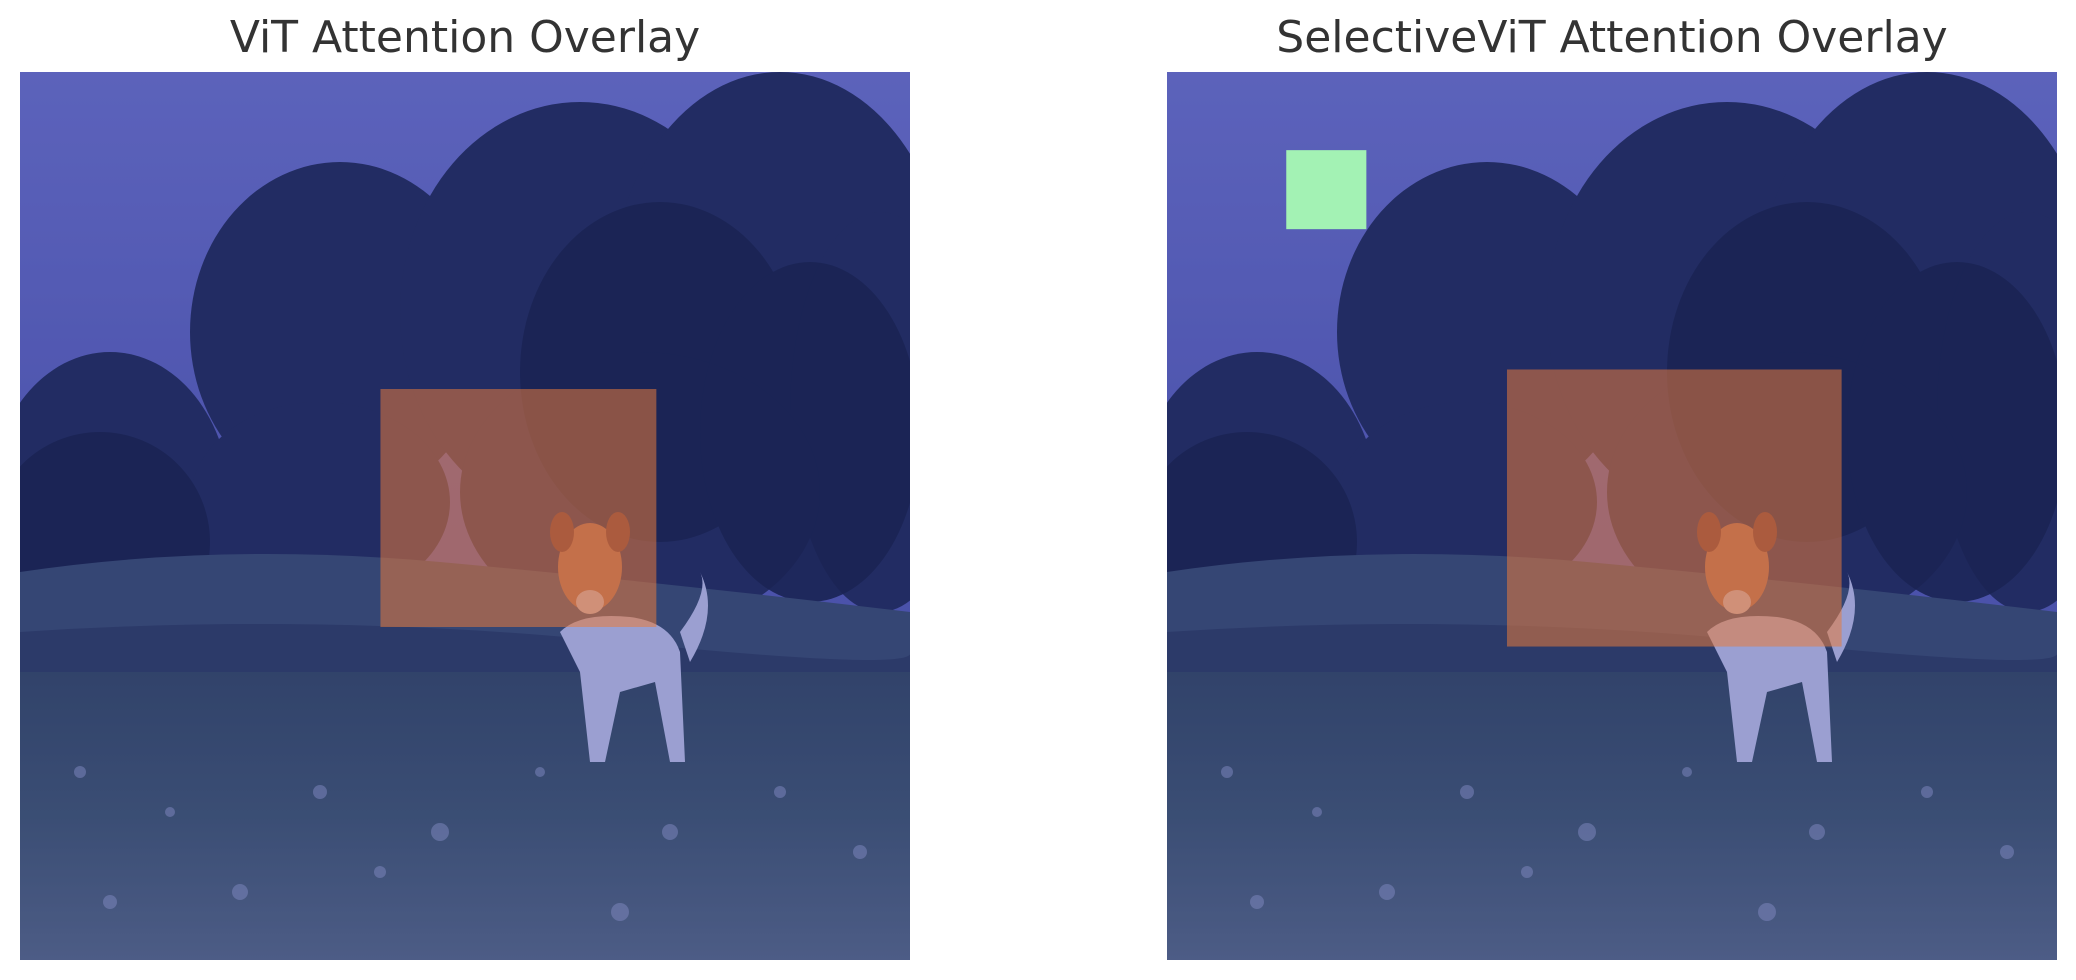 Image resolution: width=2076 pixels, height=980 pixels. I want to click on panel-title-selectivevit: SelectiveViT Attention Overlay, so click(1612, 37).